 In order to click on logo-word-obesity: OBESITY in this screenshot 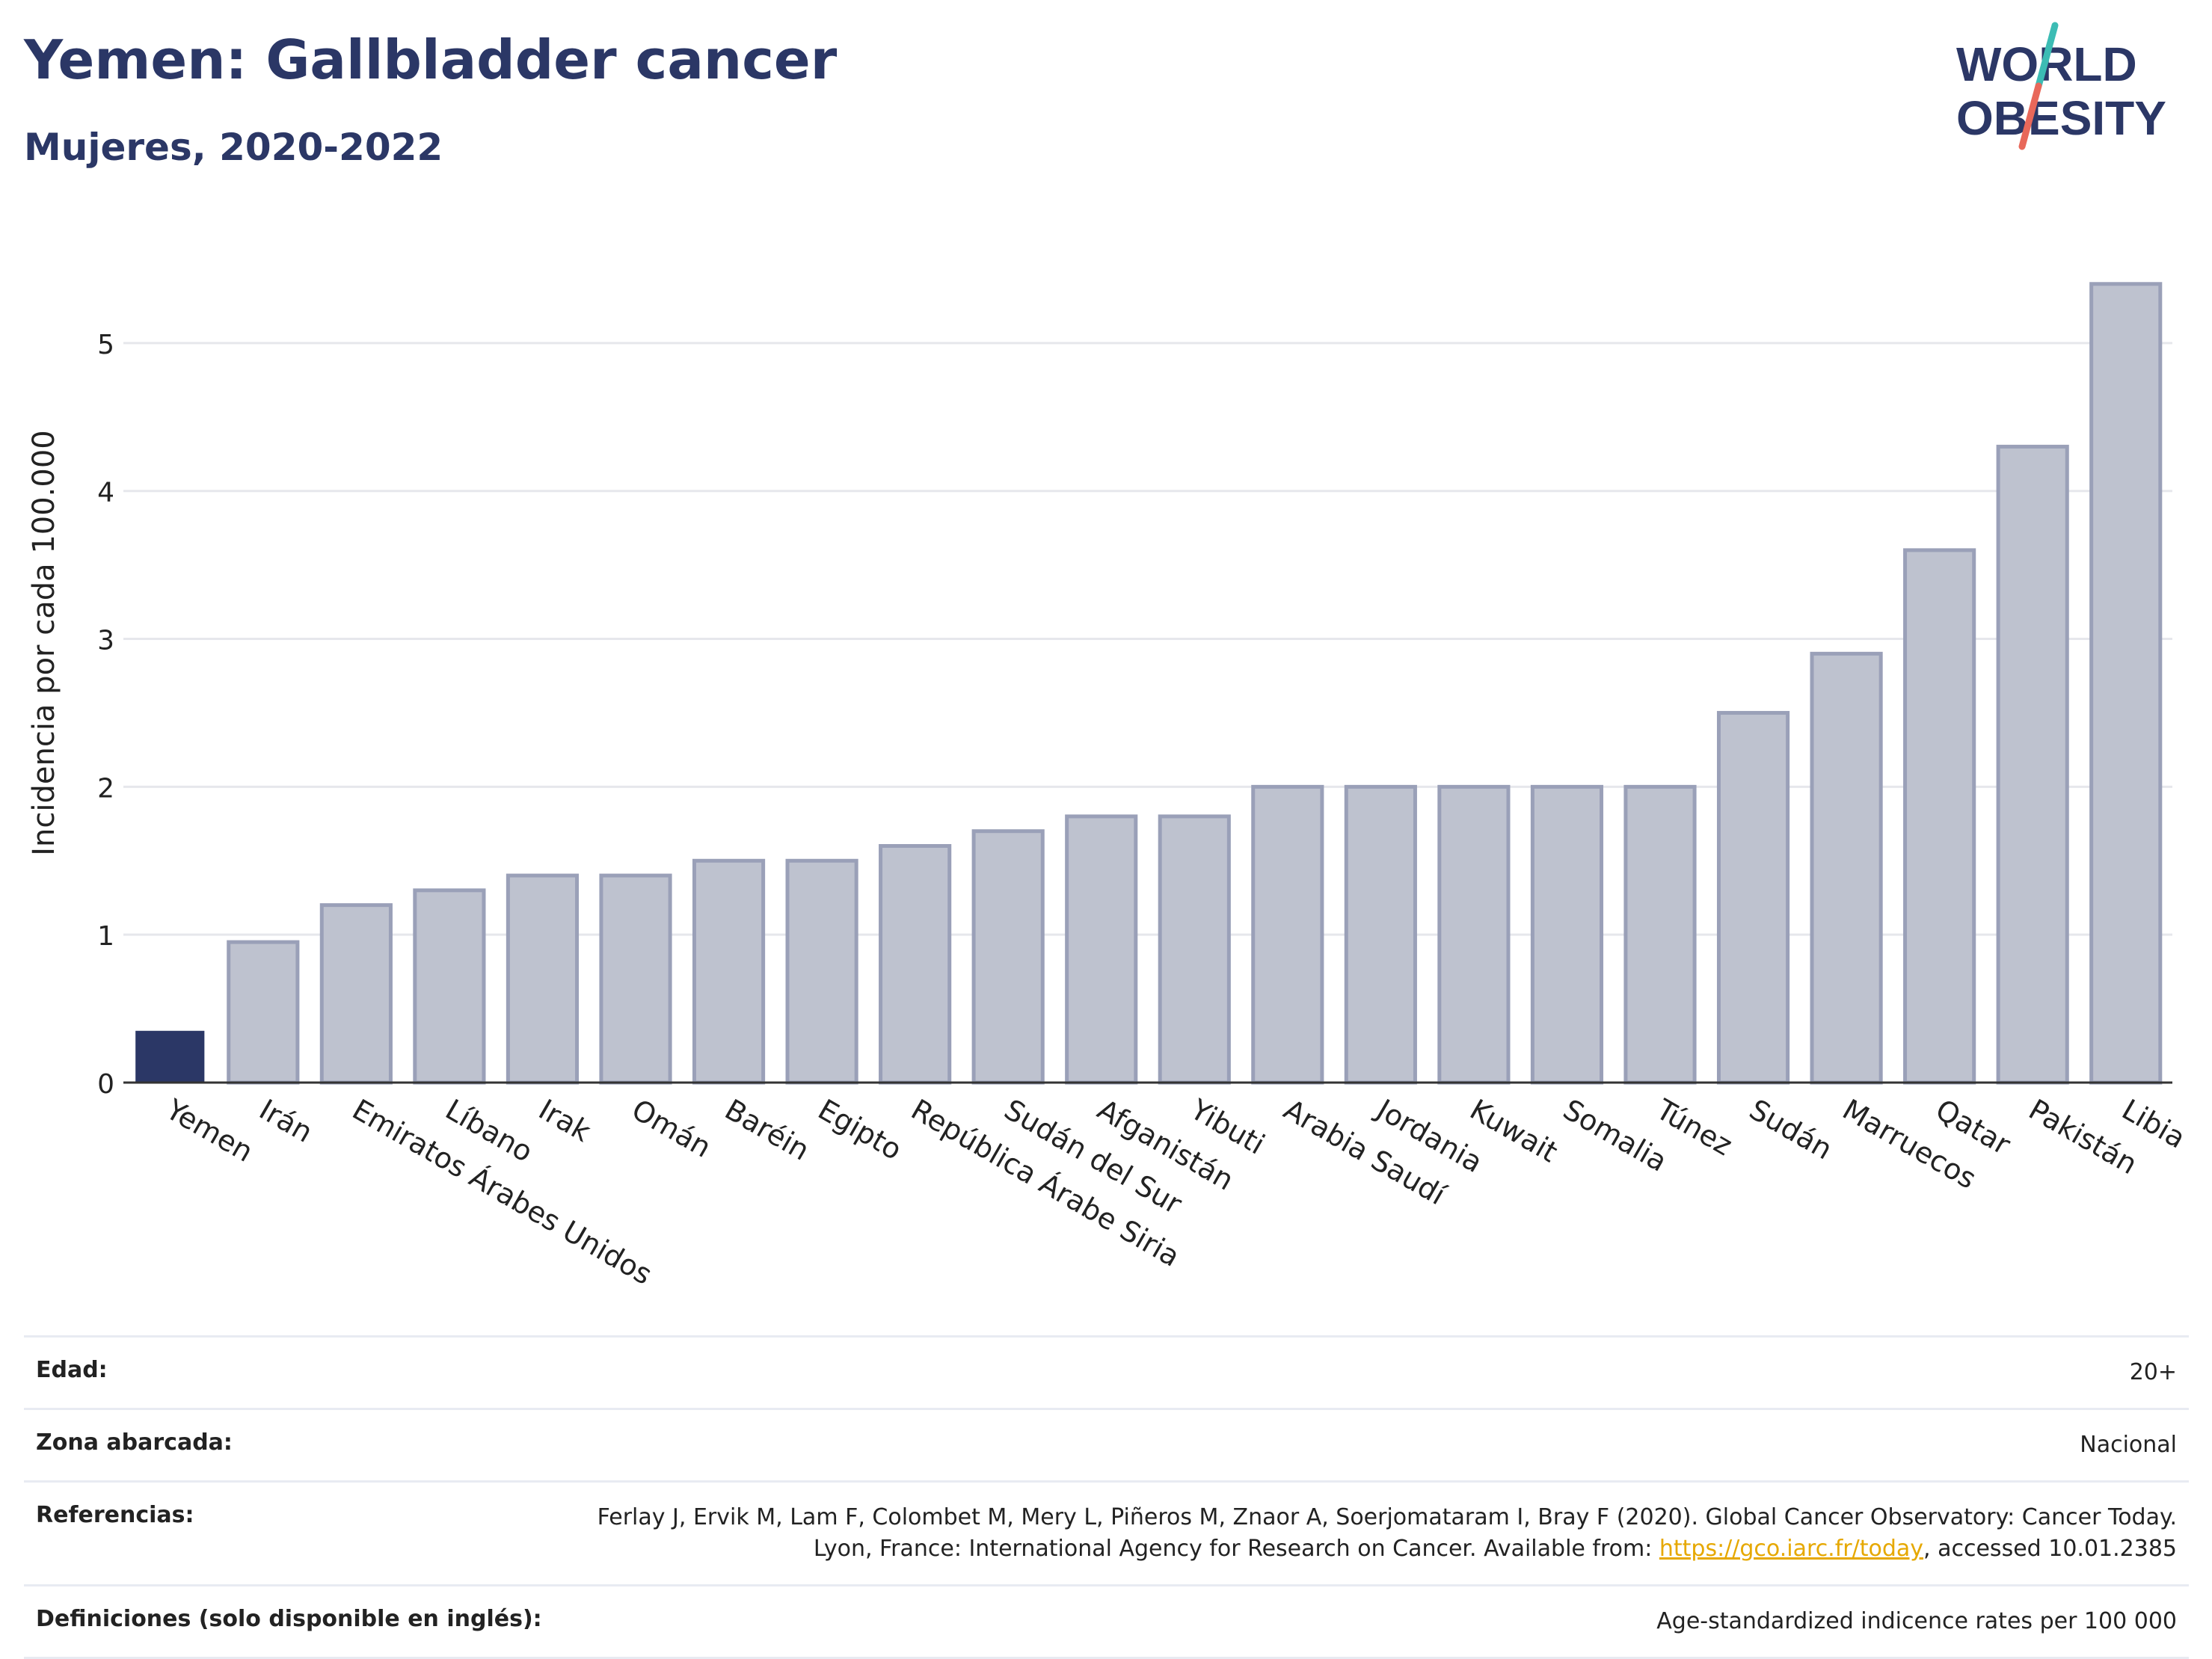, I will do `click(2061, 118)`.